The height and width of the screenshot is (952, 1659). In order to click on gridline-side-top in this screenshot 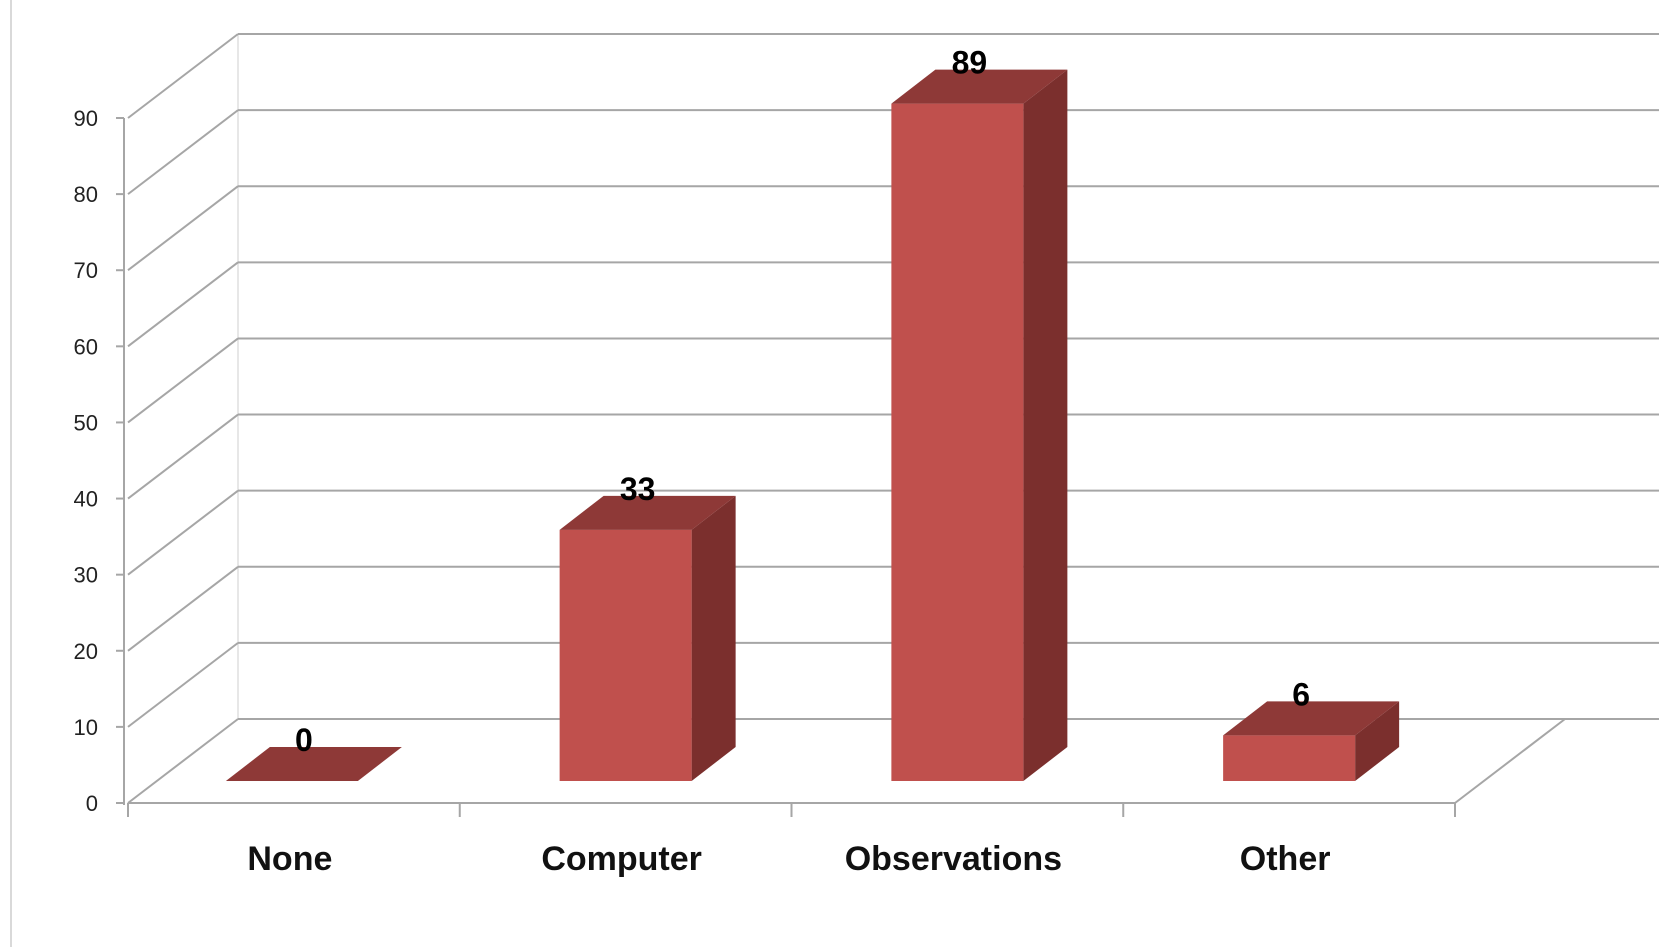, I will do `click(183, 59)`.